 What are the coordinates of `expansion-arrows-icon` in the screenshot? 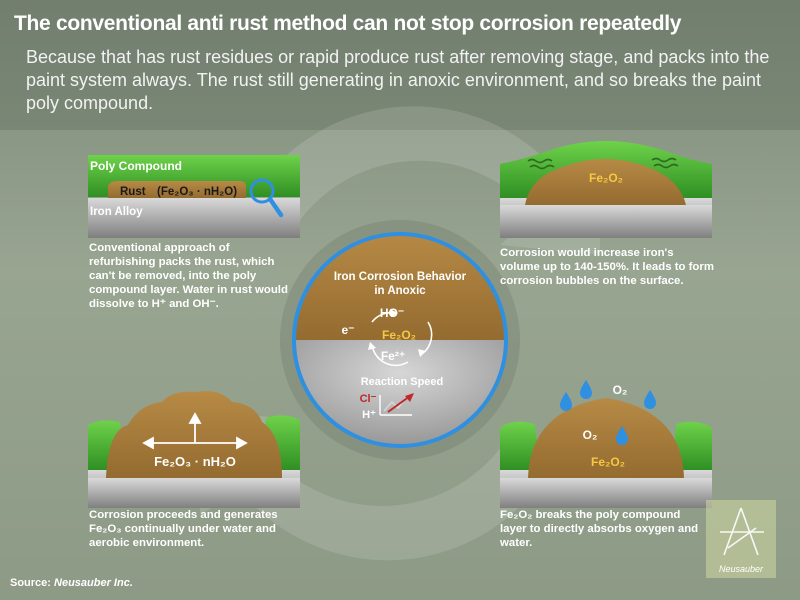 It's located at (195, 431).